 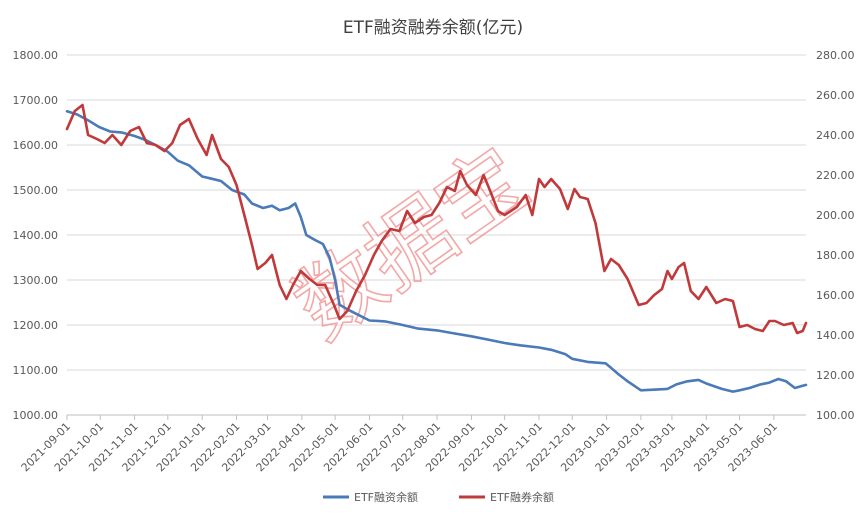 What do you see at coordinates (835, 215) in the screenshot?
I see `right-y-tick-label: 200.00` at bounding box center [835, 215].